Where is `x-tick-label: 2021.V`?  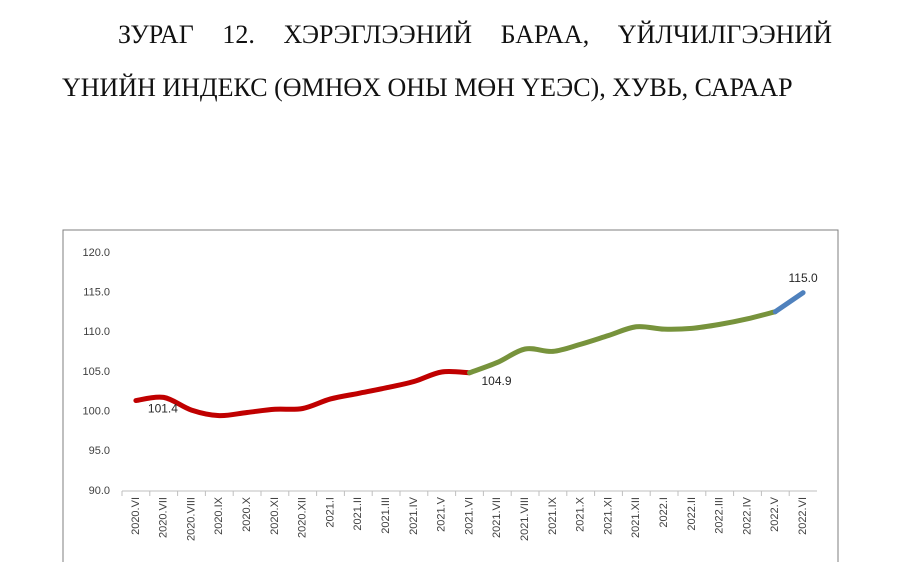 x-tick-label: 2021.V is located at coordinates (442, 514).